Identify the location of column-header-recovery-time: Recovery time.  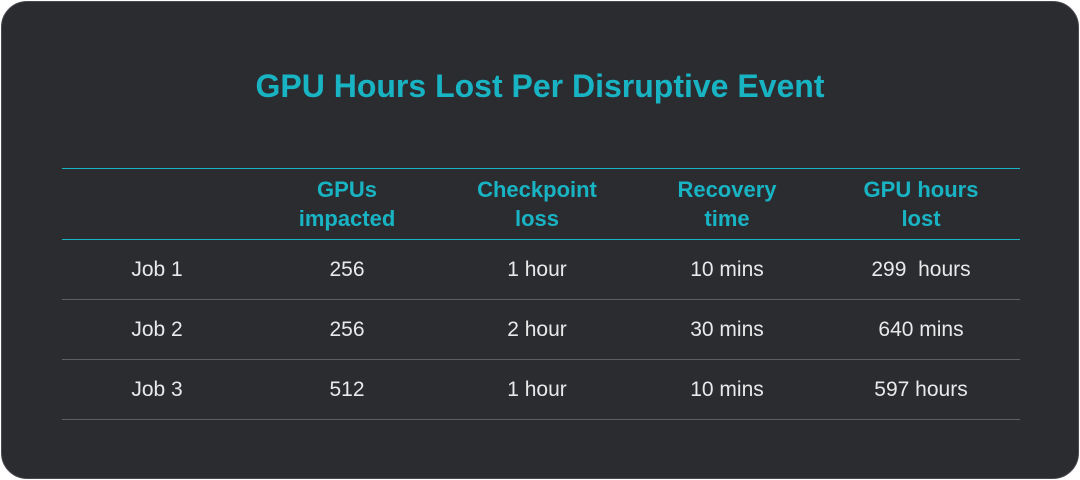
(727, 204).